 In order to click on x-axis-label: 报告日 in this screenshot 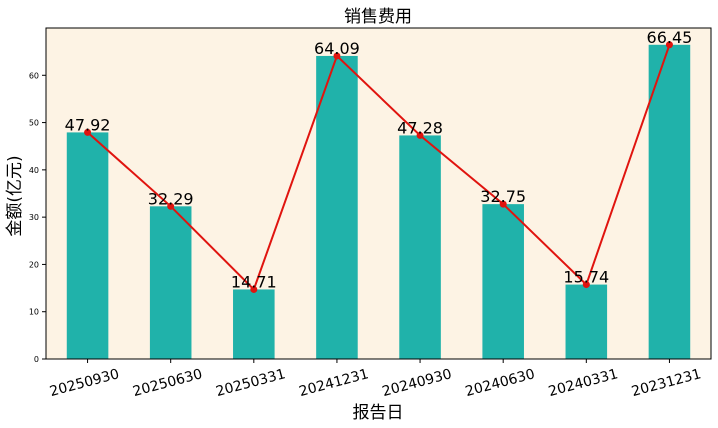, I will do `click(378, 413)`.